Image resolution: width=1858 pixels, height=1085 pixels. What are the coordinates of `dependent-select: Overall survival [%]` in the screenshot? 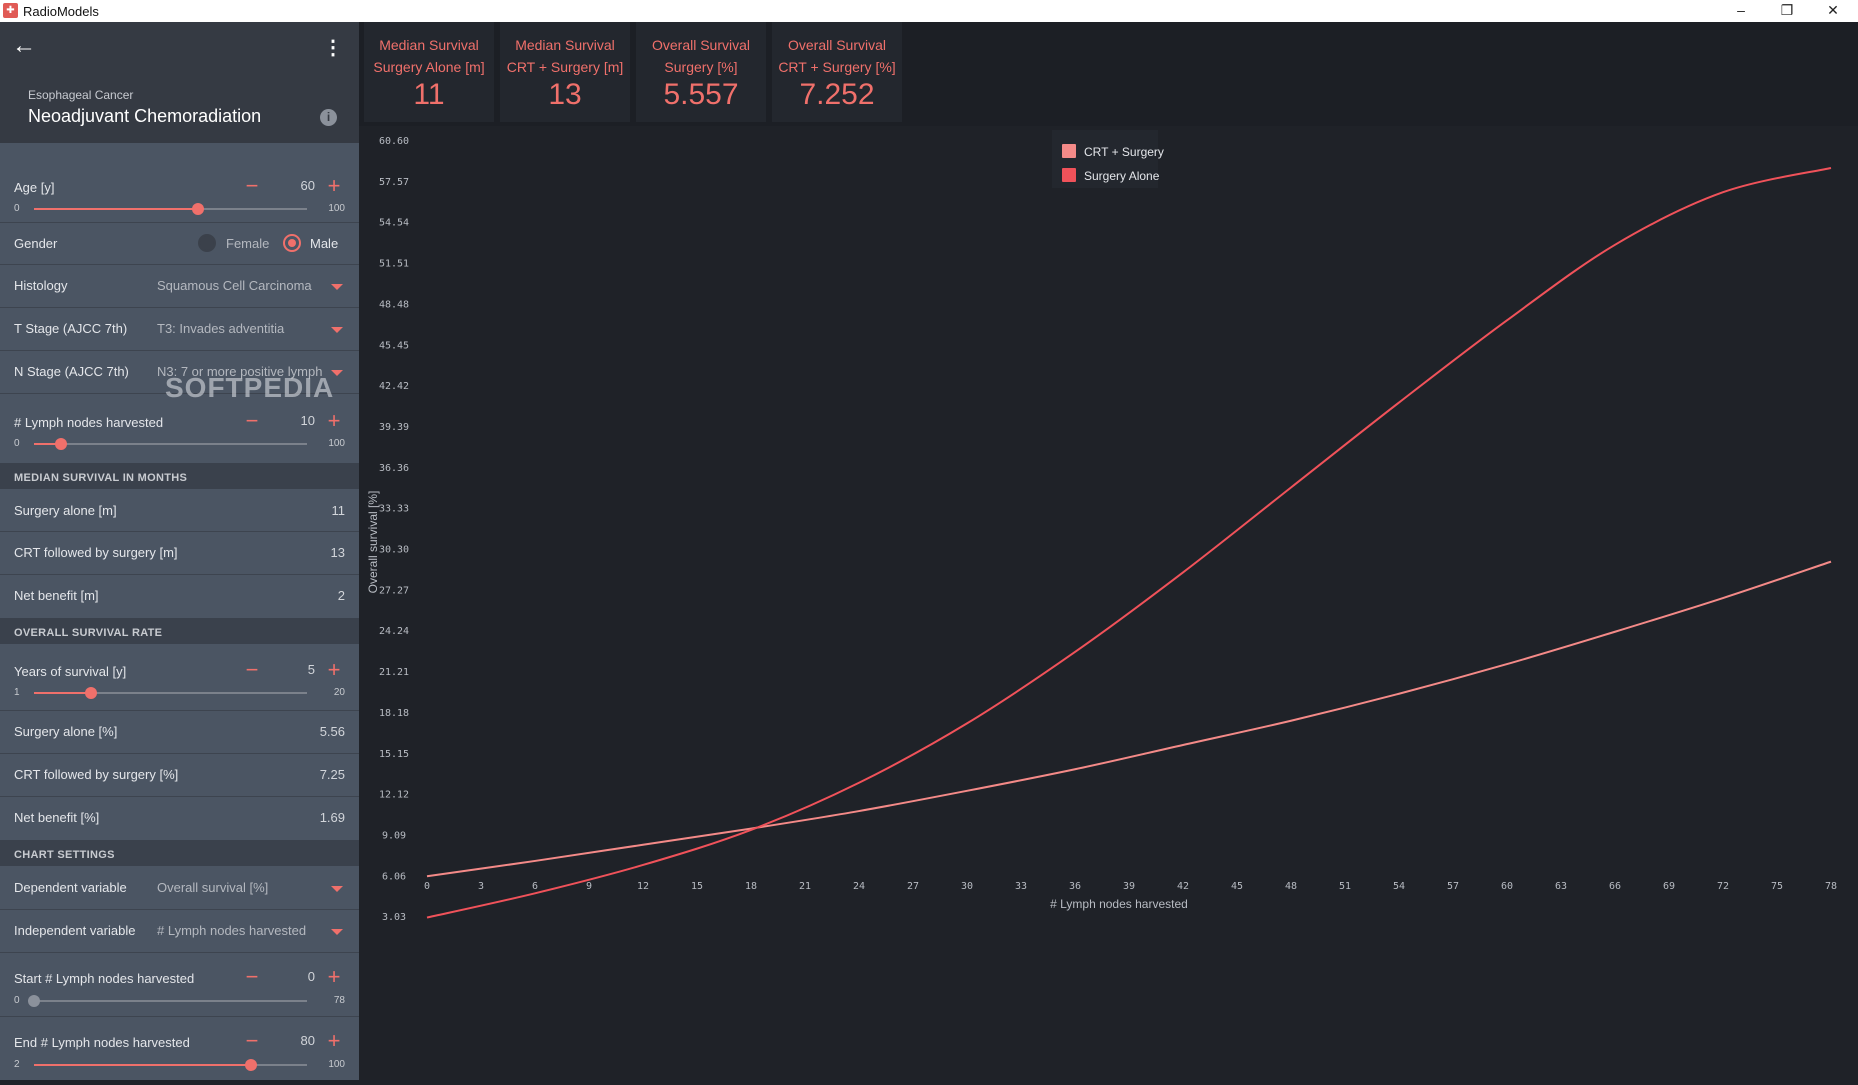 It's located at (213, 887).